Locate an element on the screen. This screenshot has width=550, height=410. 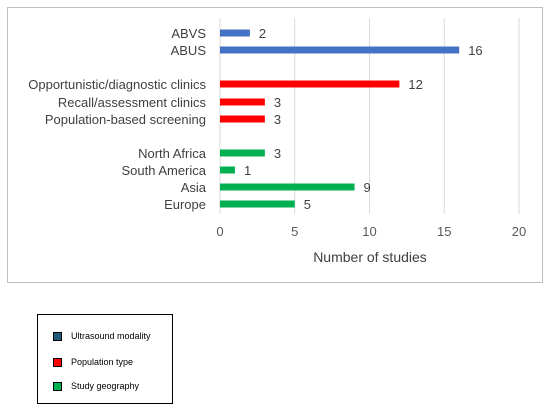
legend-label-ultrasound-modality: Ultrasound modality is located at coordinates (111, 336).